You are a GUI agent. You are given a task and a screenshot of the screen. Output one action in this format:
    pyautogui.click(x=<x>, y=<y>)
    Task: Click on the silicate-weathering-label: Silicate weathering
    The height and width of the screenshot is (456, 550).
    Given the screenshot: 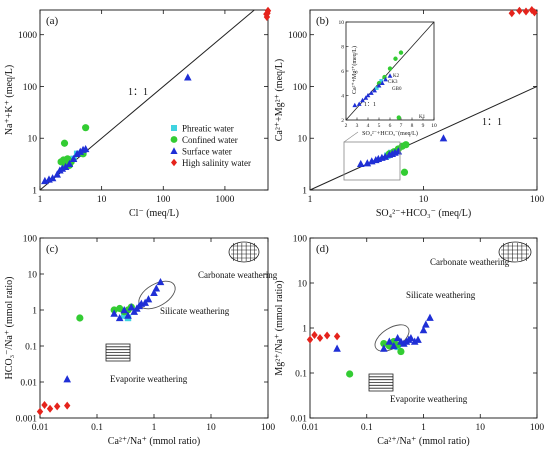 What is the action you would take?
    pyautogui.click(x=441, y=295)
    